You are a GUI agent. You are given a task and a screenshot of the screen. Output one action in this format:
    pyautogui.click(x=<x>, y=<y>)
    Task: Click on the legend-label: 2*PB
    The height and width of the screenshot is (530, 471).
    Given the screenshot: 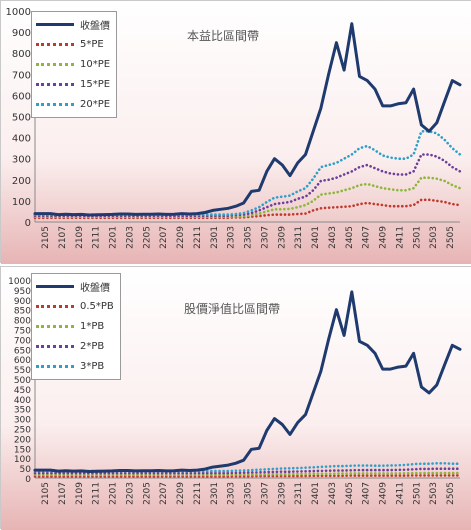 What is the action you would take?
    pyautogui.click(x=92, y=346)
    